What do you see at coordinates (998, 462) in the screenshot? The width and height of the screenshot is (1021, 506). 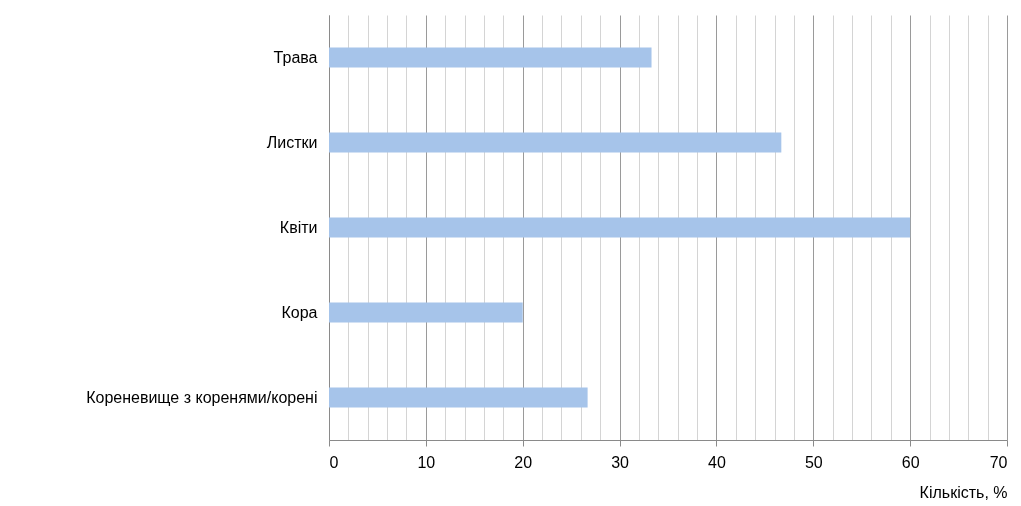 I see `x-tick-label: 70` at bounding box center [998, 462].